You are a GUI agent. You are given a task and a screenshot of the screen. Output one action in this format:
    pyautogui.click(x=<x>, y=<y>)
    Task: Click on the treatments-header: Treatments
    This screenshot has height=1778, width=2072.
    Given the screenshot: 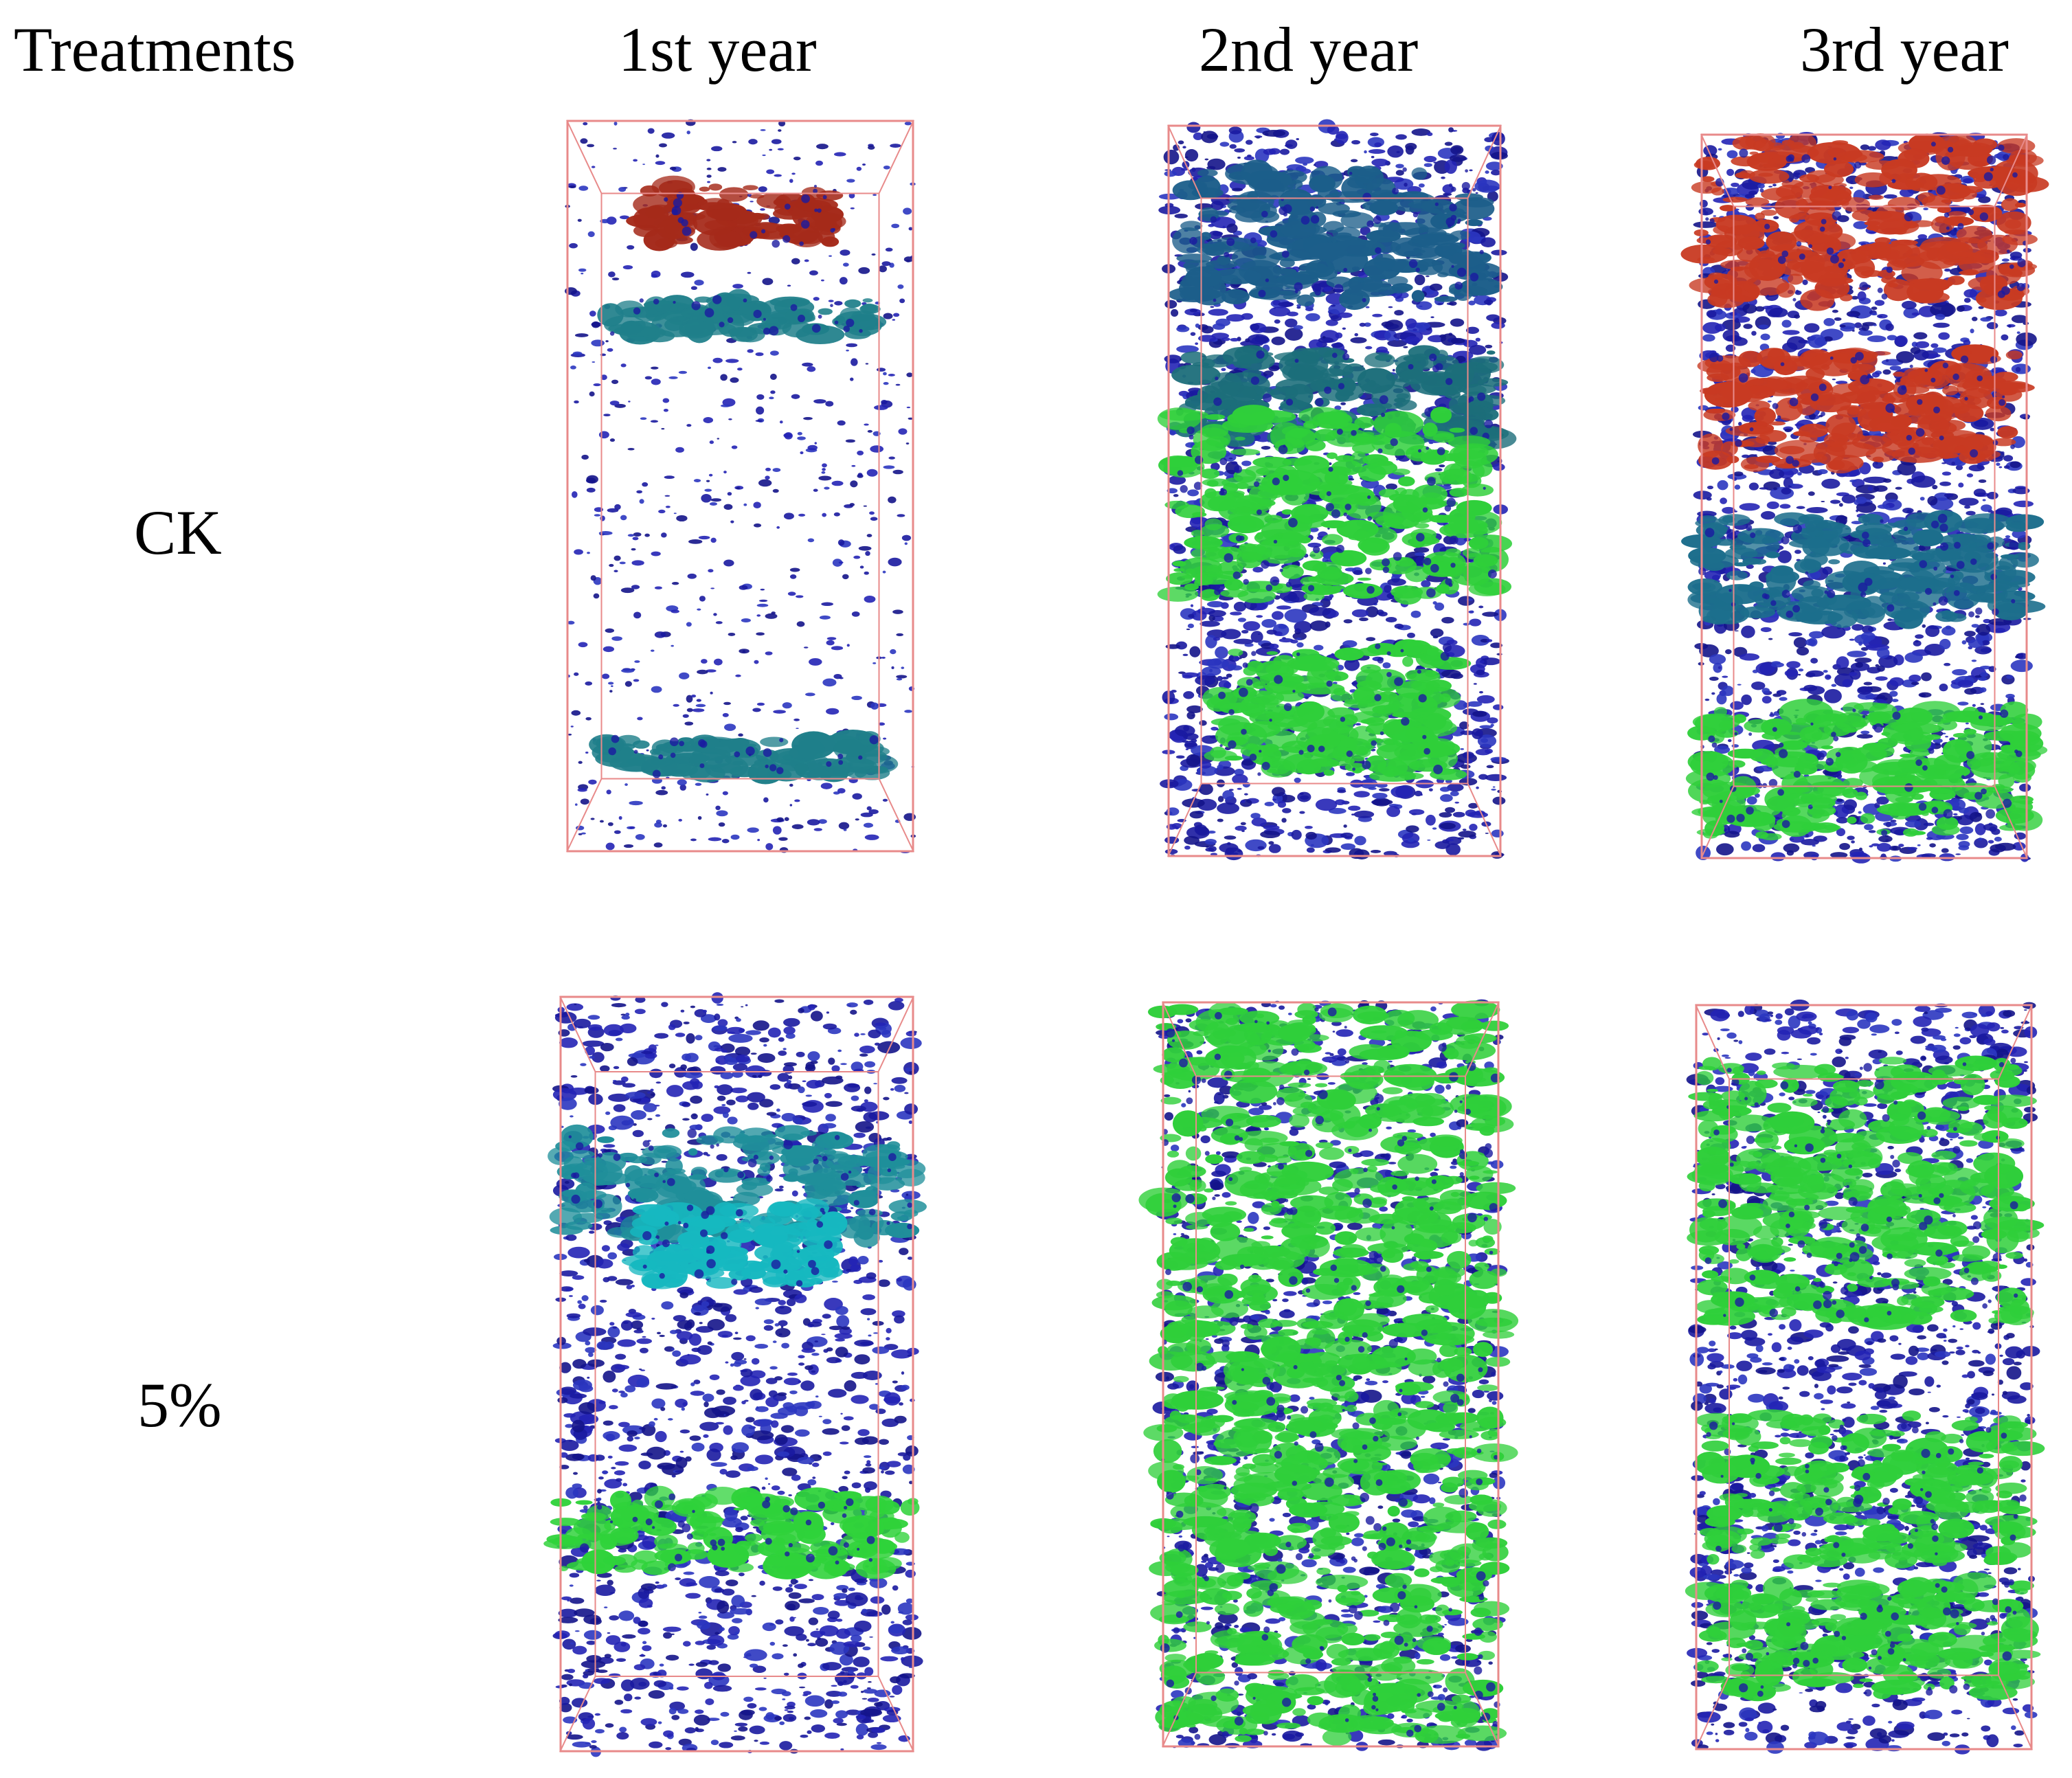 What is the action you would take?
    pyautogui.click(x=155, y=50)
    